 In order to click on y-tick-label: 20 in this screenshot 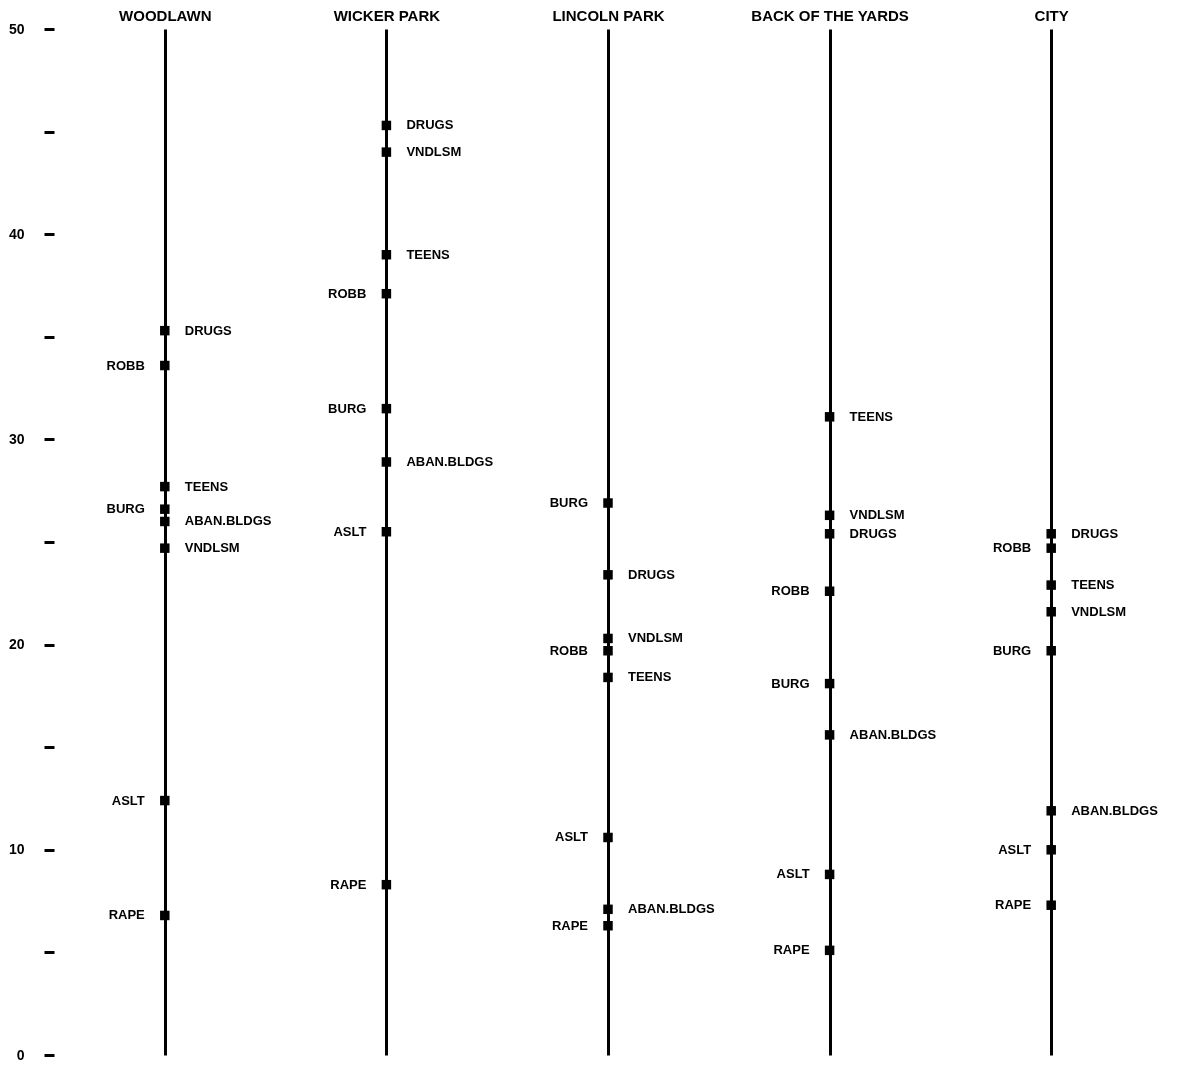, I will do `click(16, 644)`.